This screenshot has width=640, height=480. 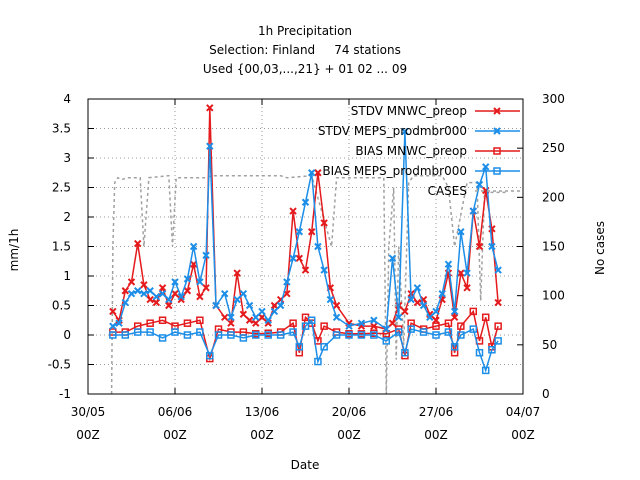 I want to click on y-tick-label: -0.5, so click(x=59, y=365).